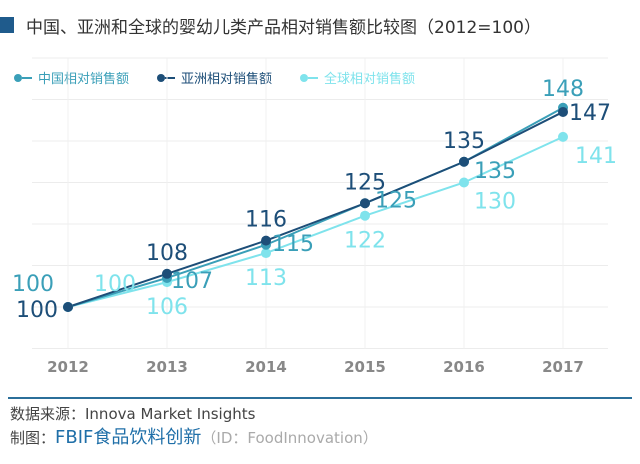 The width and height of the screenshot is (640, 464). I want to click on x-tick-label: 2012, so click(68, 367).